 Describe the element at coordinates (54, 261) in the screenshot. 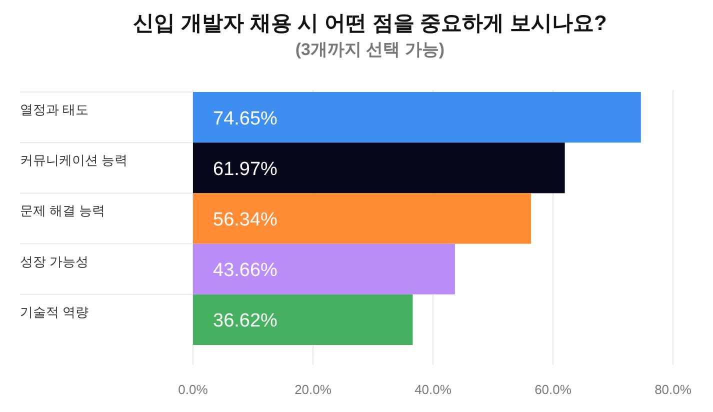

I see `y-tick-label: 성장 가능성` at that location.